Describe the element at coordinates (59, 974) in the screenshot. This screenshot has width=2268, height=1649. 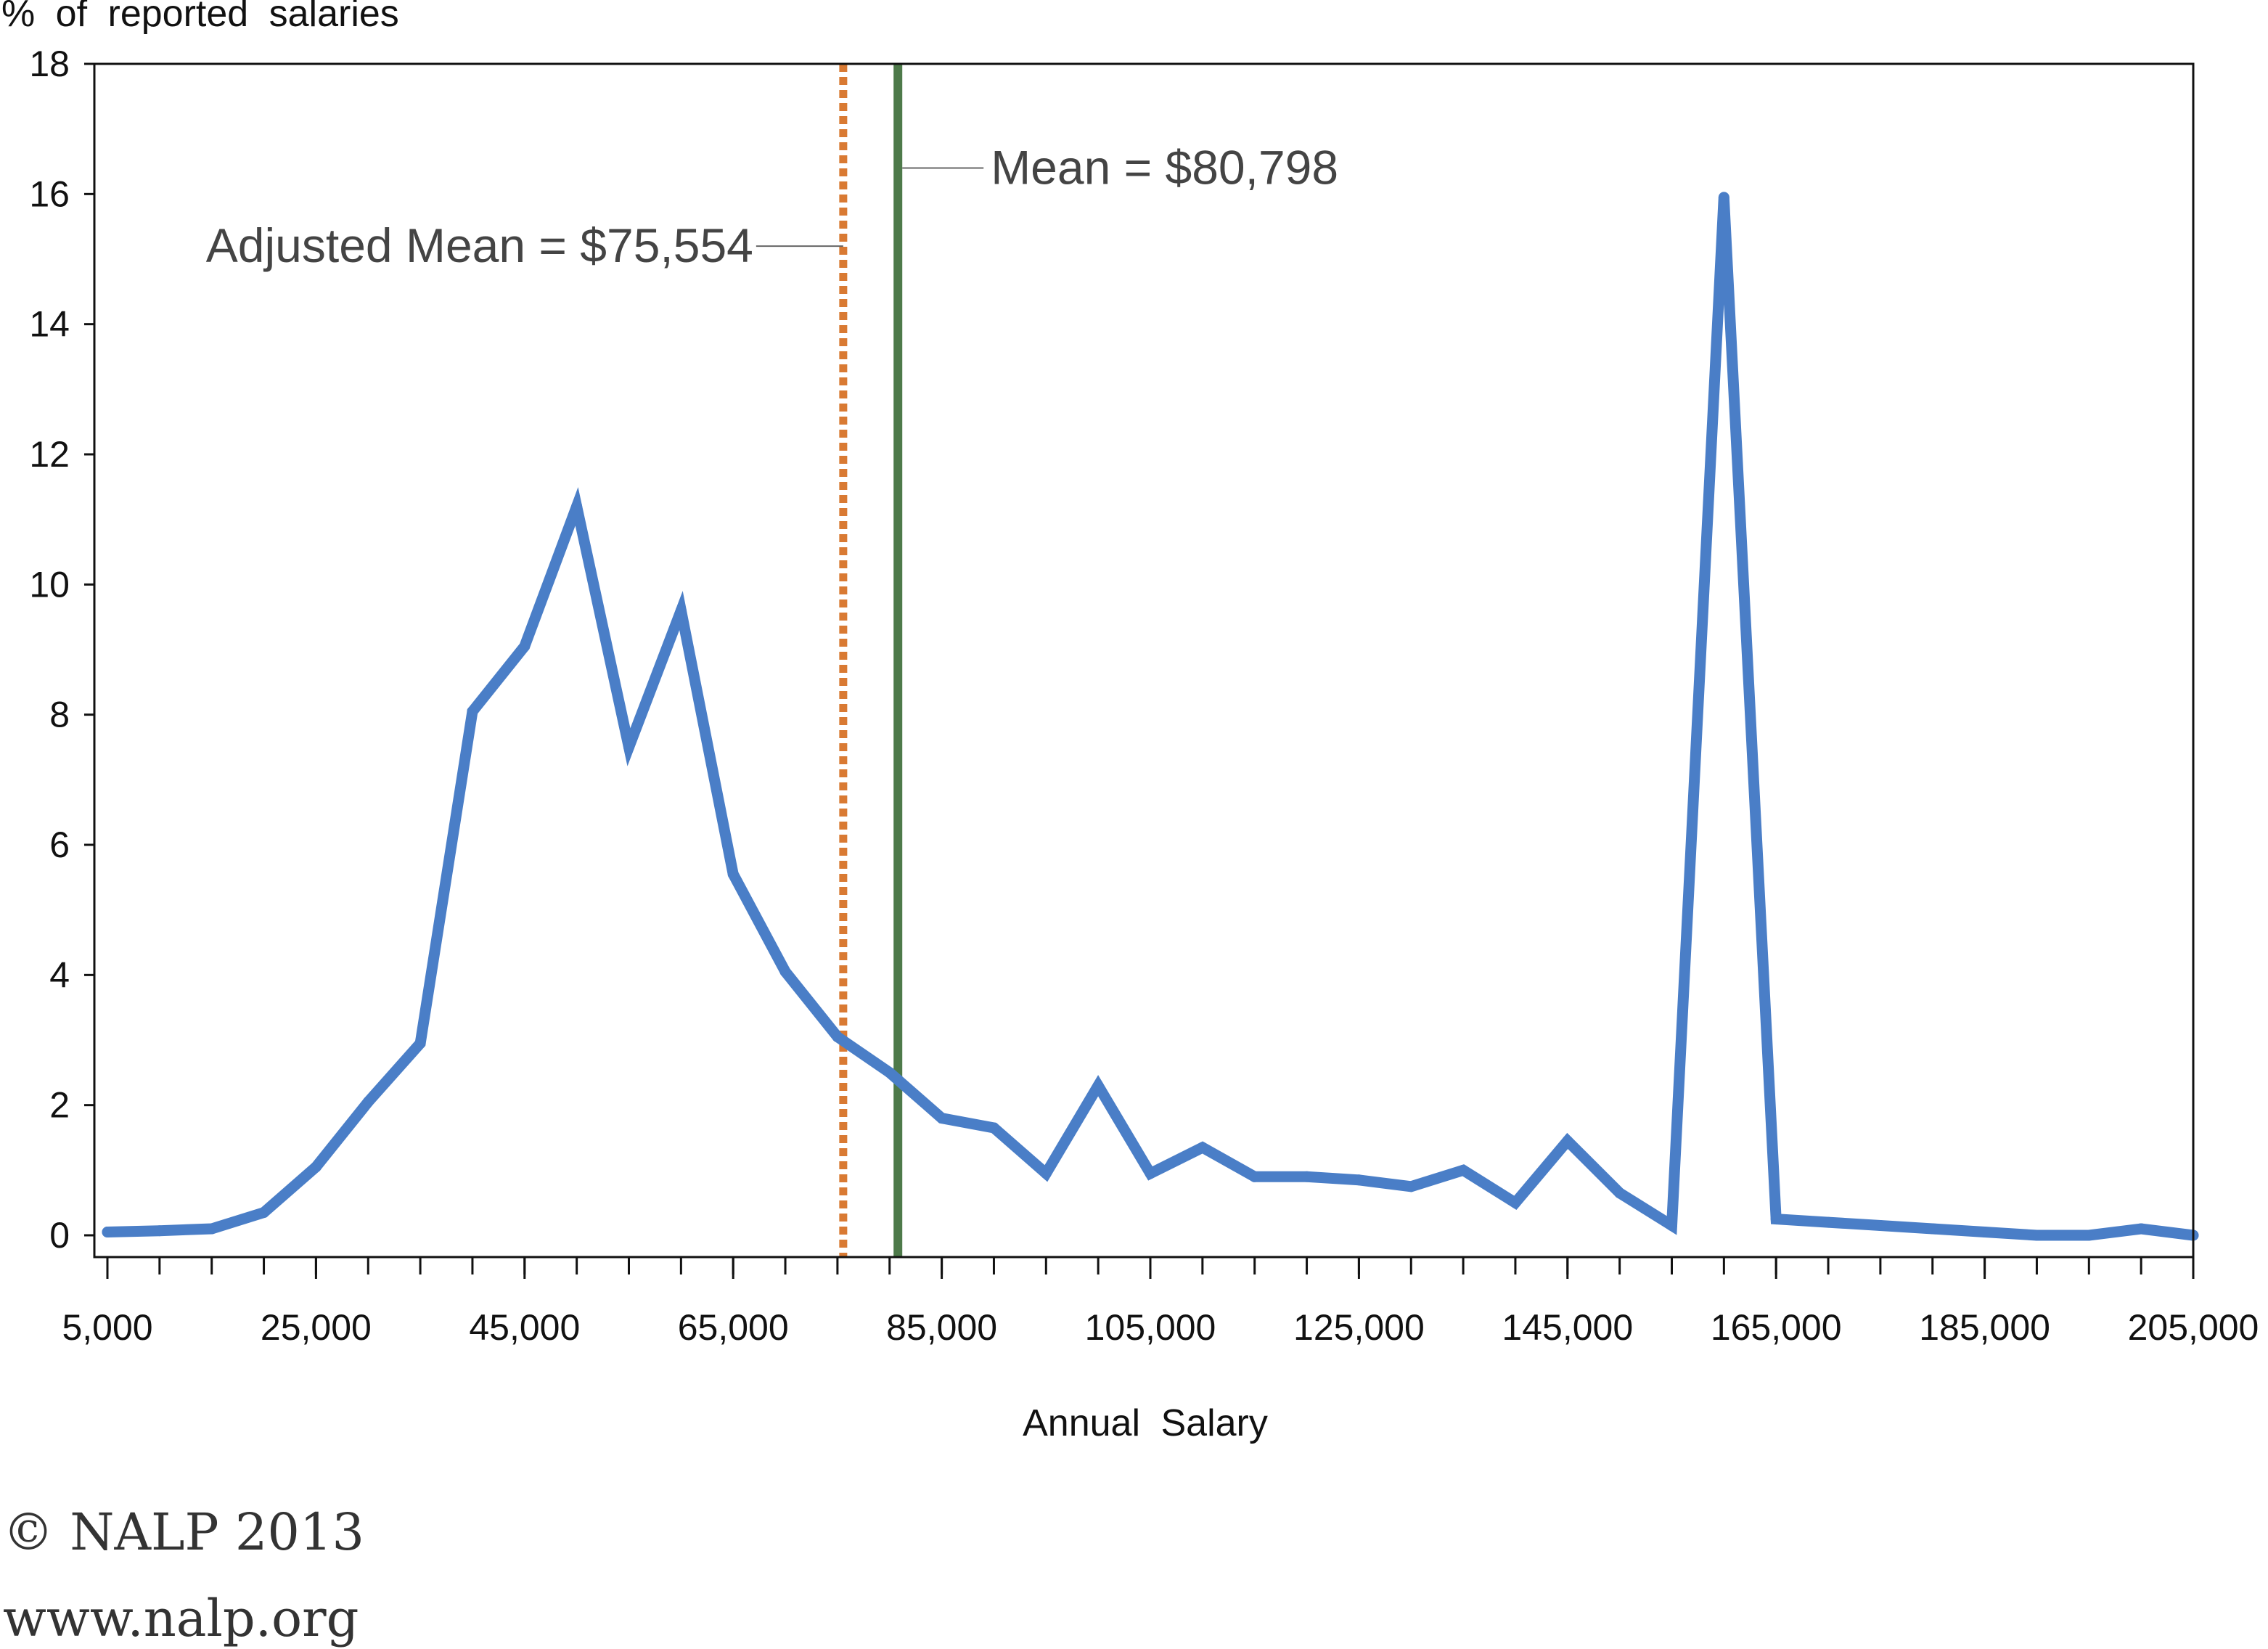
I see `y-tick-label: 4` at that location.